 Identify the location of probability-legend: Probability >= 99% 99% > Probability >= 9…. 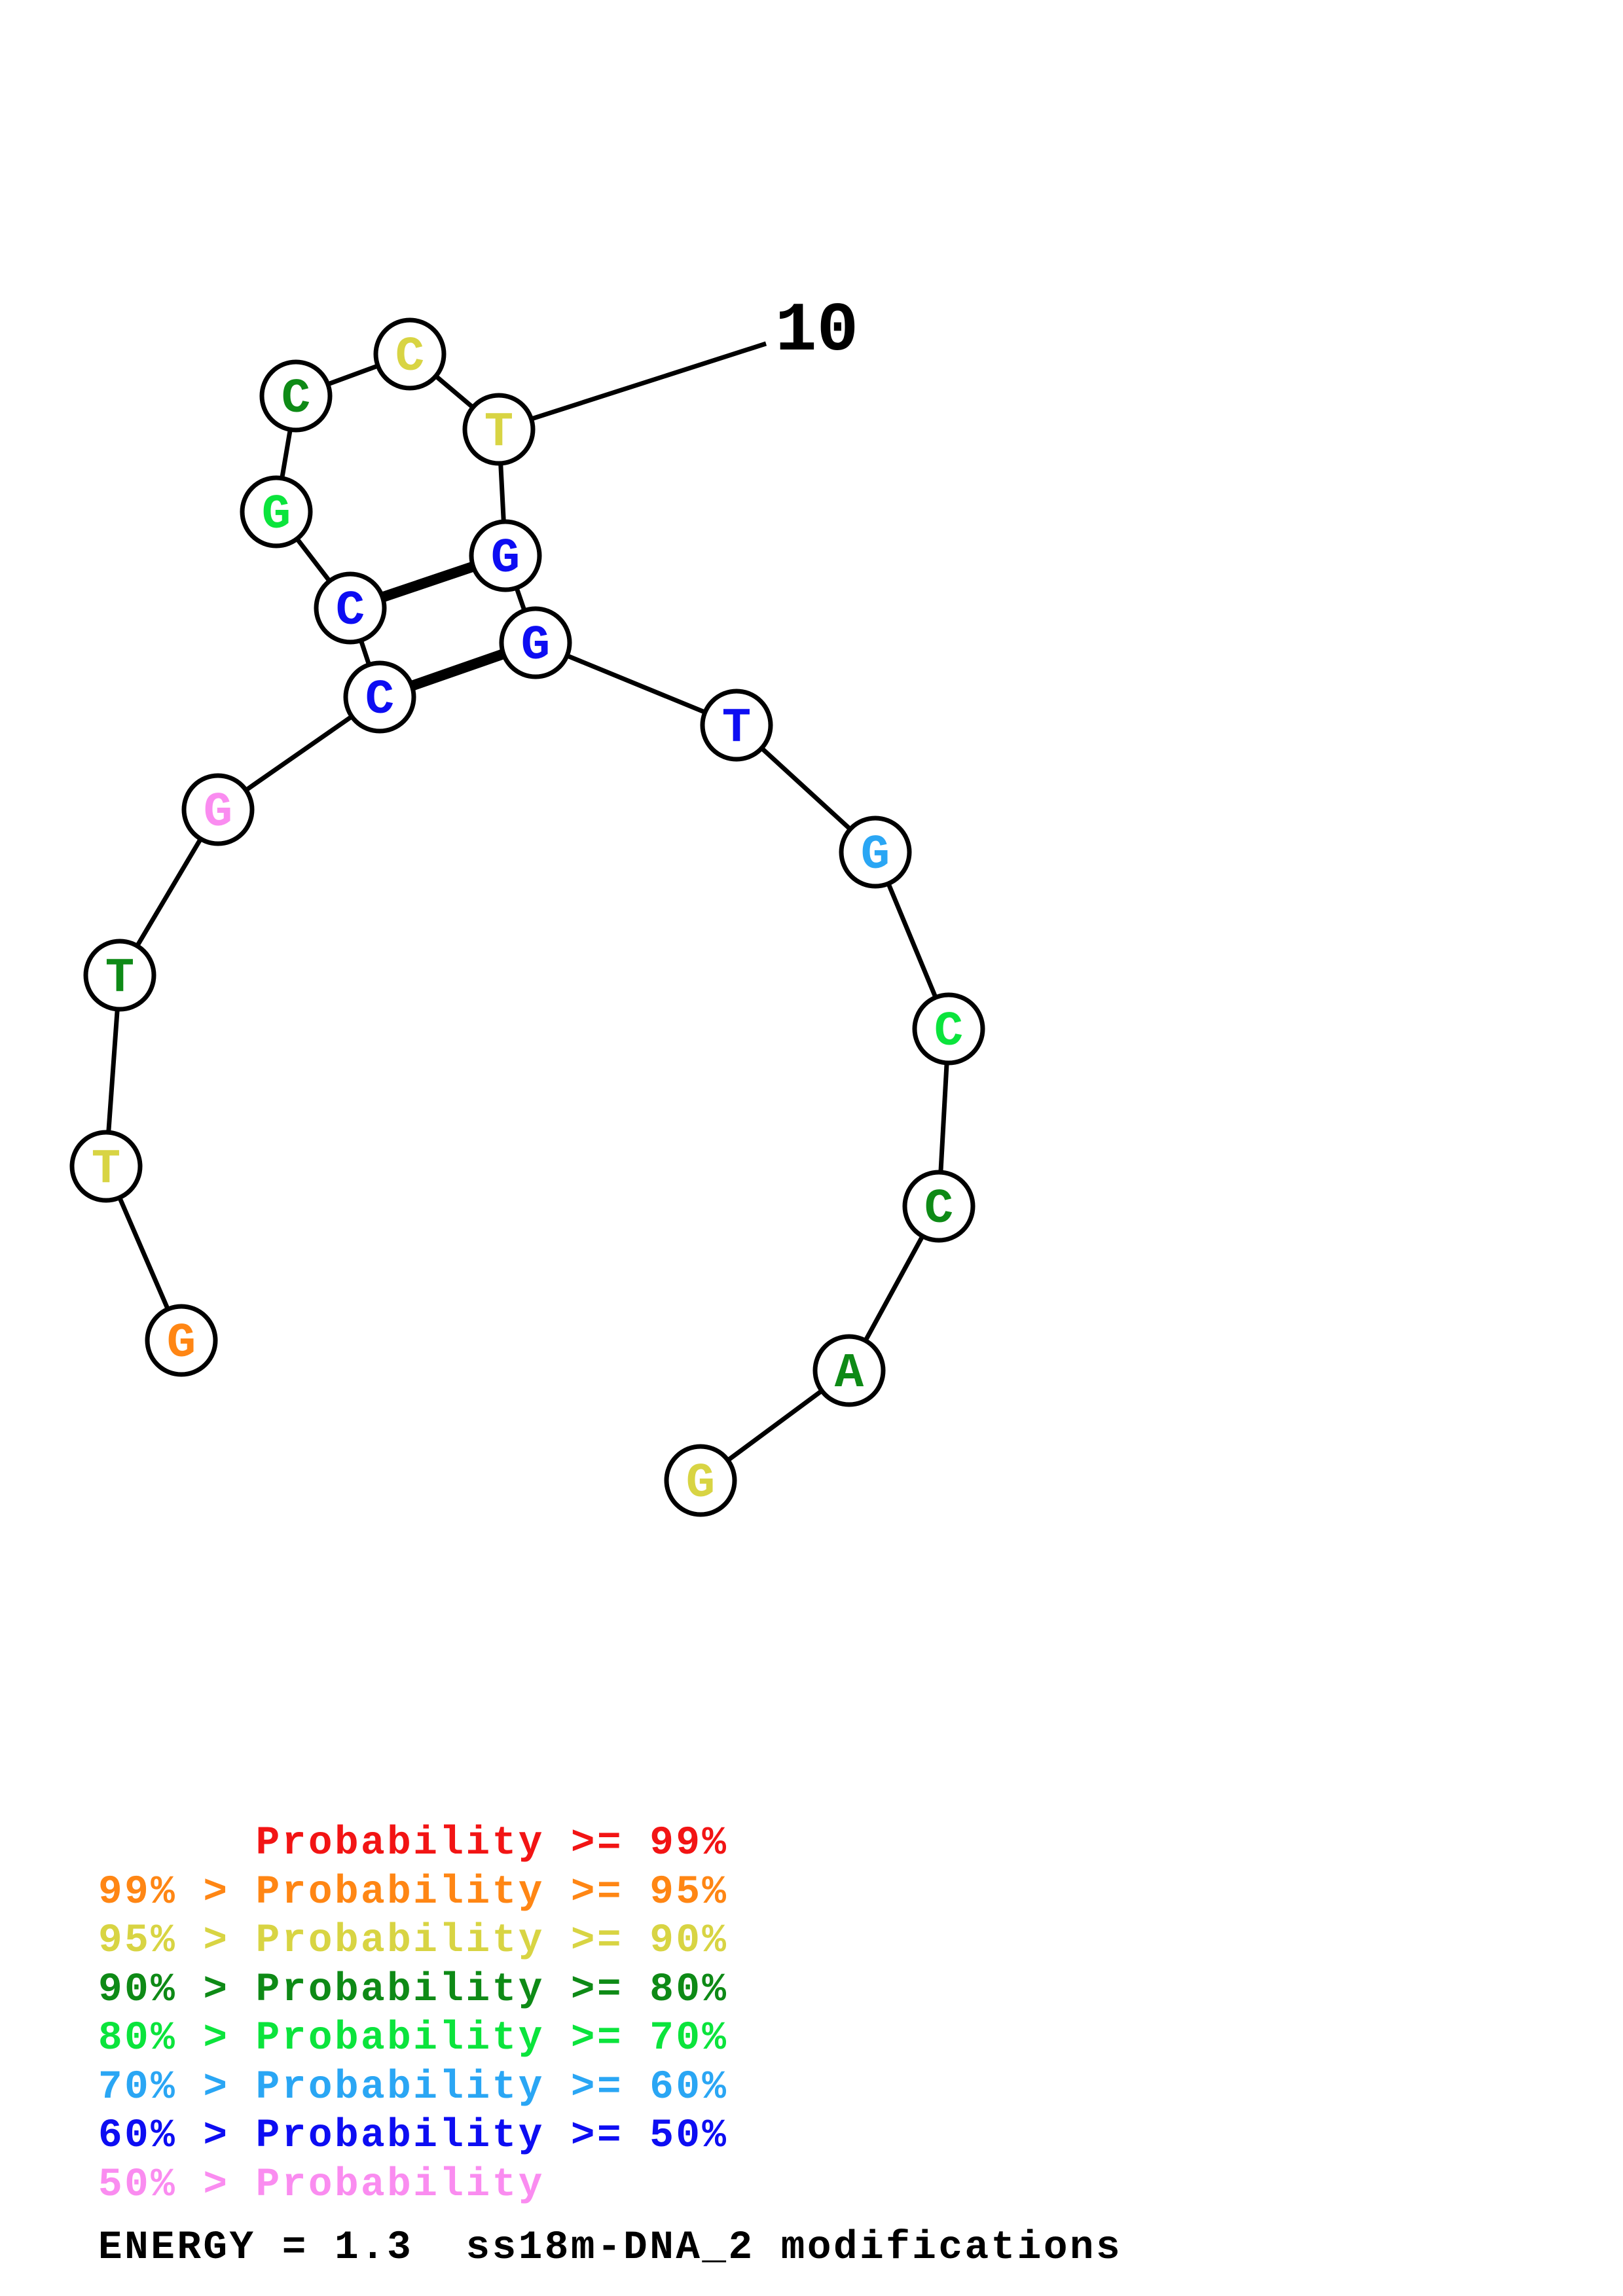
(413, 2015).